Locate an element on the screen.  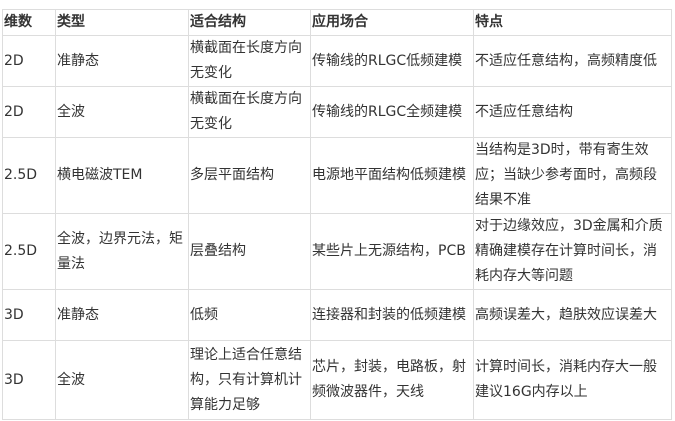
cell-structure: 理论上适合任意结构，只有计算机计算能力足够 is located at coordinates (249, 380).